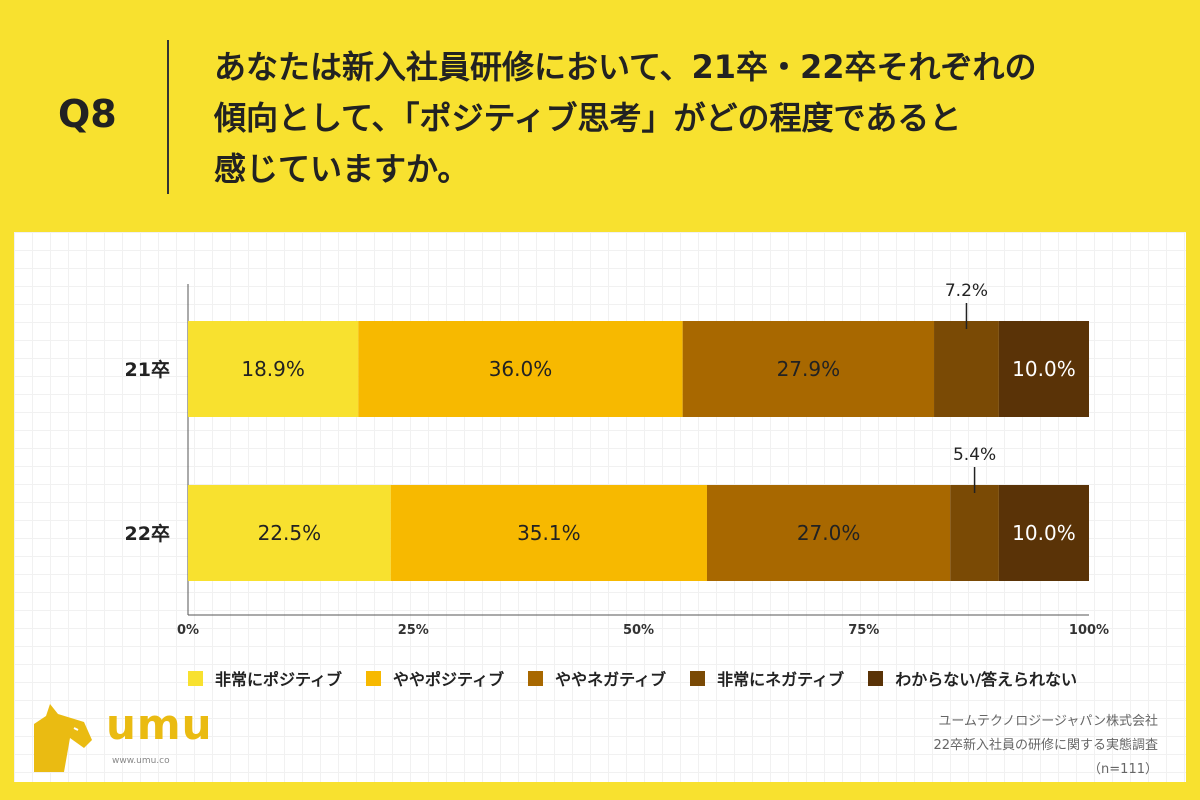  I want to click on logo-wordmark: umu, so click(159, 724).